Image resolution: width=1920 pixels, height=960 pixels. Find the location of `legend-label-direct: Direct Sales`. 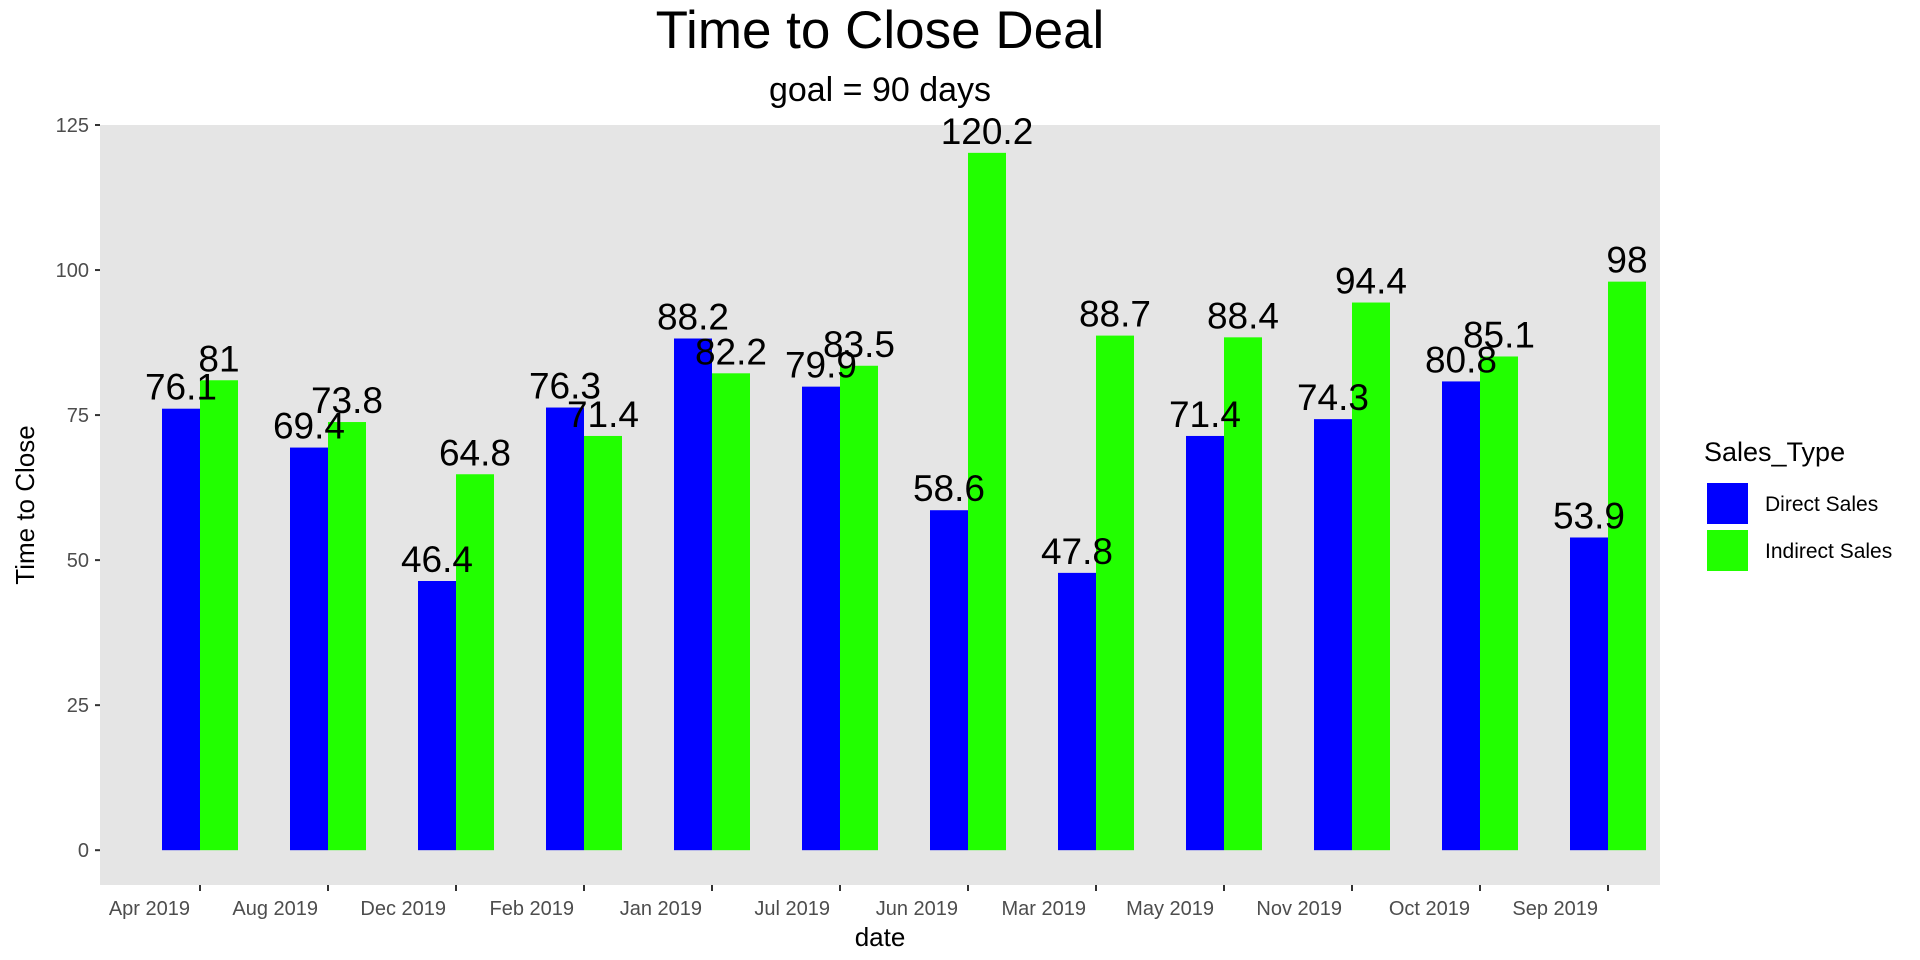

legend-label-direct: Direct Sales is located at coordinates (1821, 504).